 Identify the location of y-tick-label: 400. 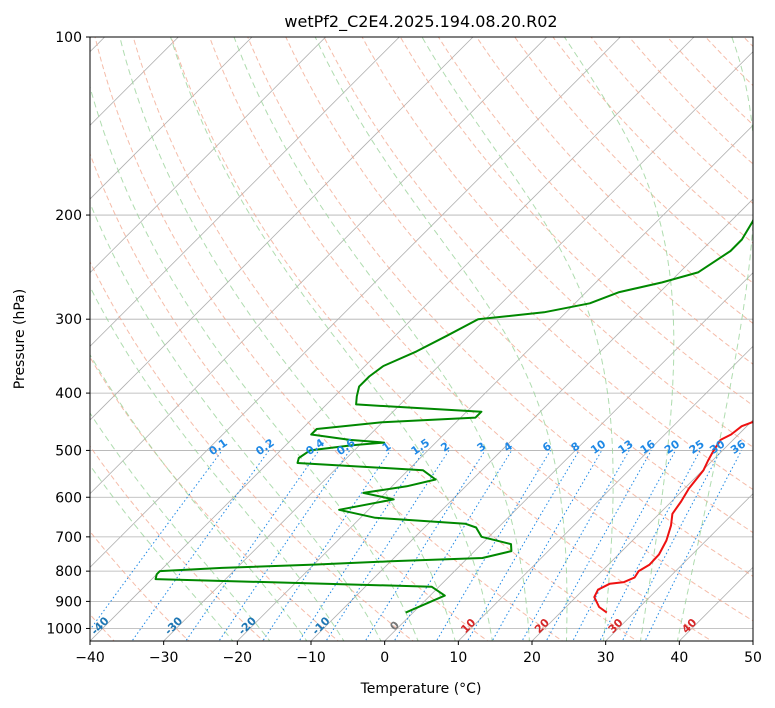
(68, 394).